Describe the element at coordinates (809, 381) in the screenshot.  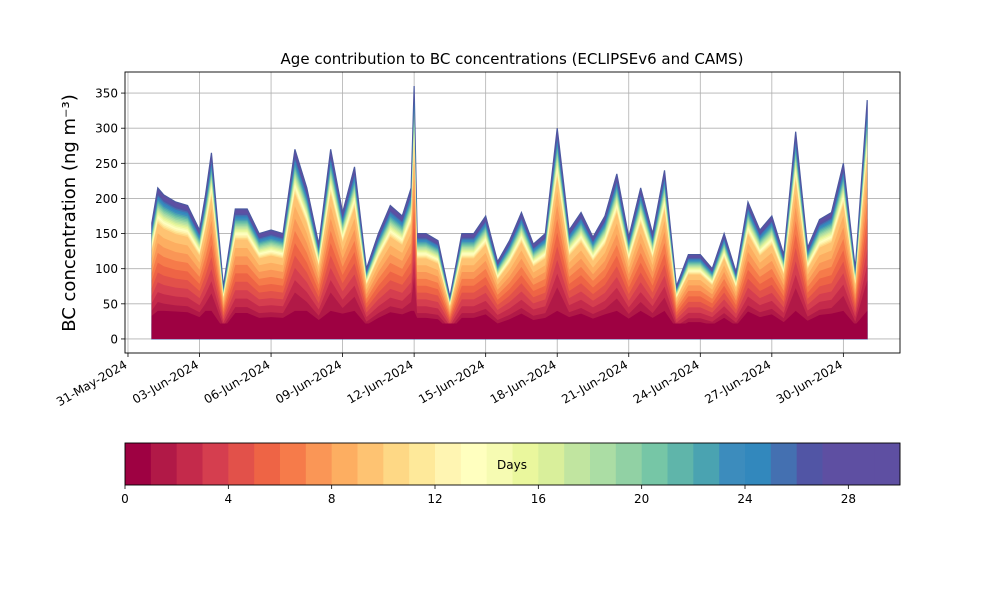
I see `x-tick-label: 30-Jun-2024` at that location.